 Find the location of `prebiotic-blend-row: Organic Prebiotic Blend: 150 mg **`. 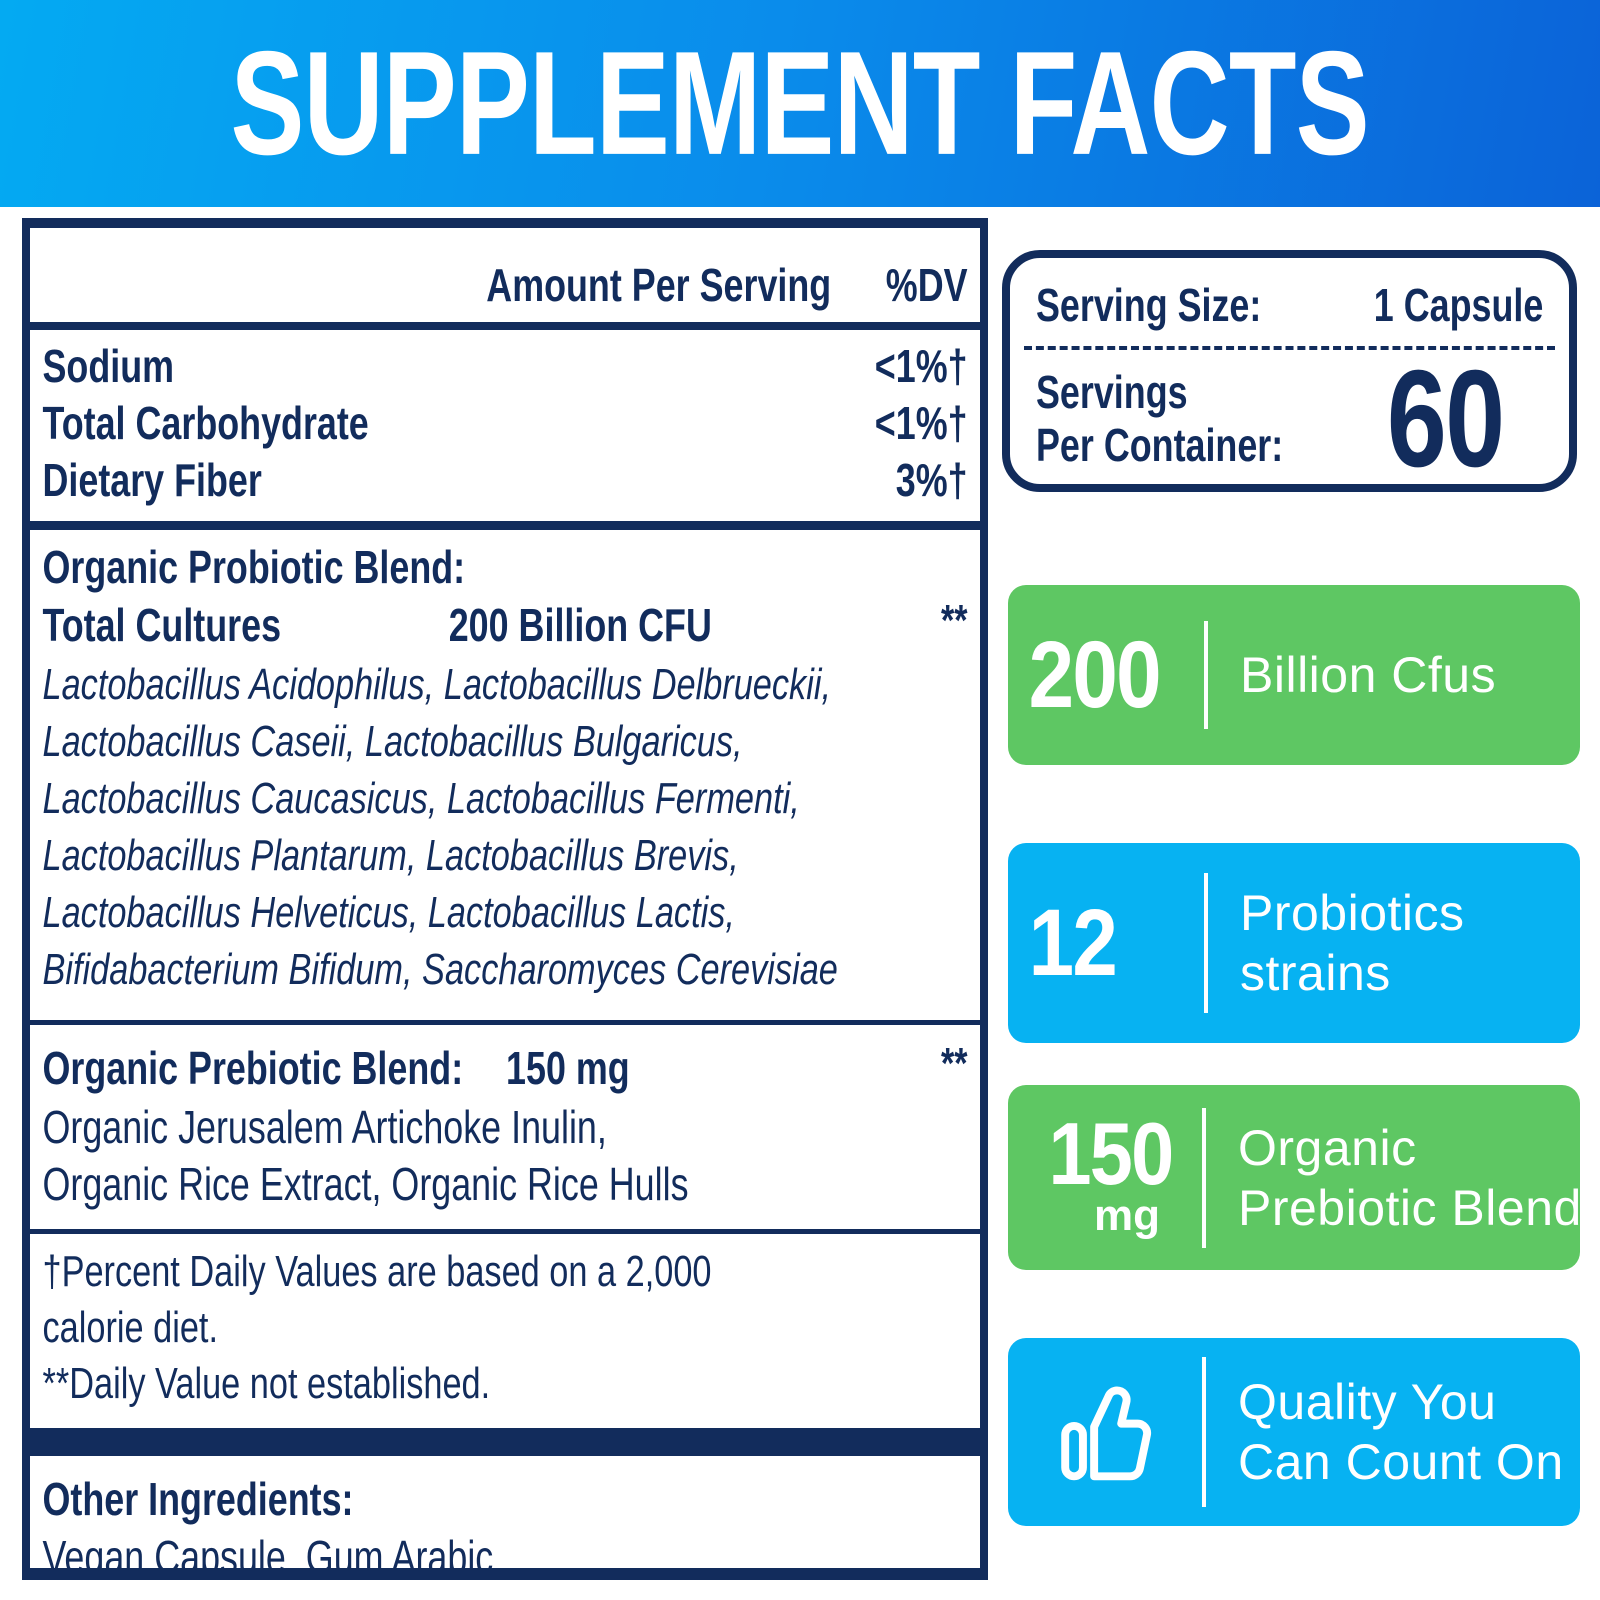

prebiotic-blend-row: Organic Prebiotic Blend: 150 mg ** is located at coordinates (505, 1069).